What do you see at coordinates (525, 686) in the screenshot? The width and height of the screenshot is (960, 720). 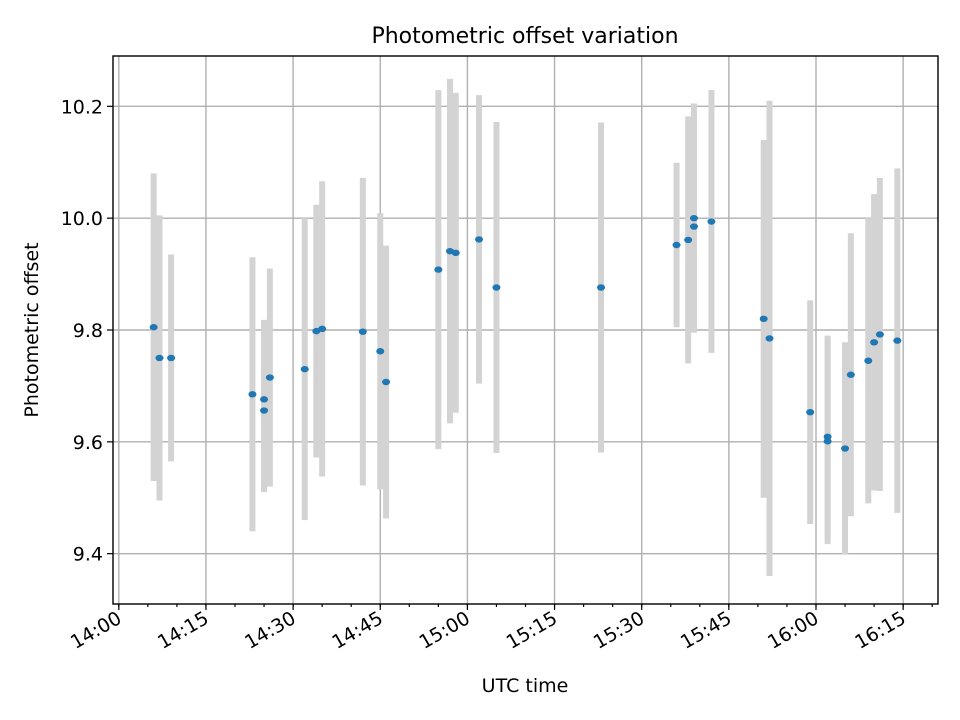 I see `x-axis-label: UTC time` at bounding box center [525, 686].